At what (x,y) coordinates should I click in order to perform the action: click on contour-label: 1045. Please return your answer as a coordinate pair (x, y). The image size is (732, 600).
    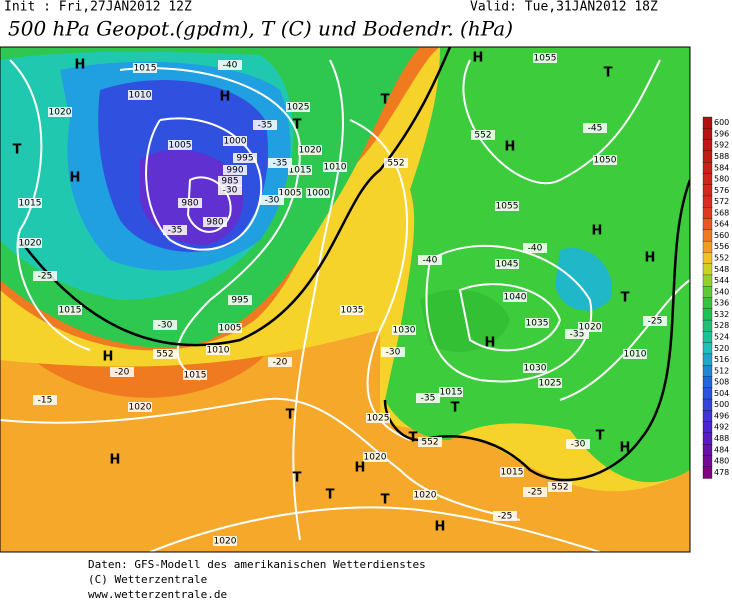
    Looking at the image, I should click on (507, 265).